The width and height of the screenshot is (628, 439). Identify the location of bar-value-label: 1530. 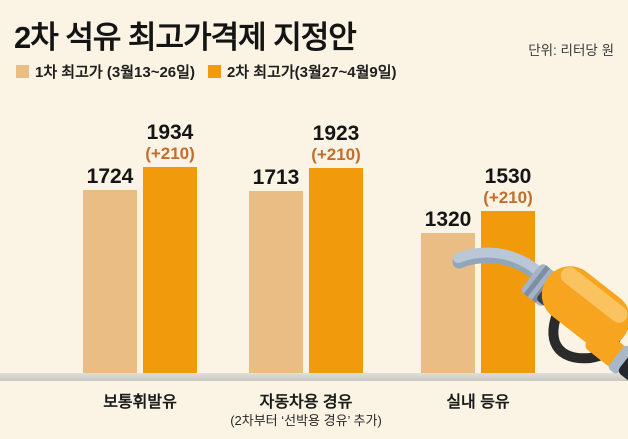
(508, 176).